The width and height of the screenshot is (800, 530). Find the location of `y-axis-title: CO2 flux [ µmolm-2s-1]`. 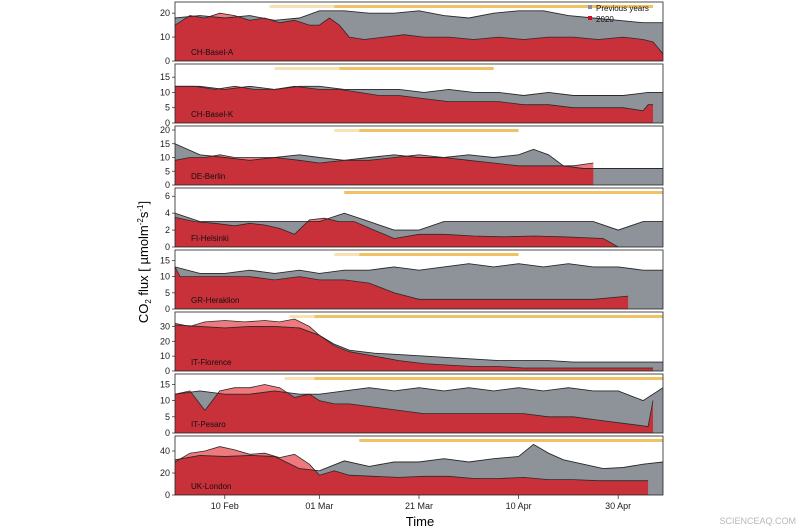

y-axis-title: CO2 flux [ µmolm-2s-1] is located at coordinates (144, 262).